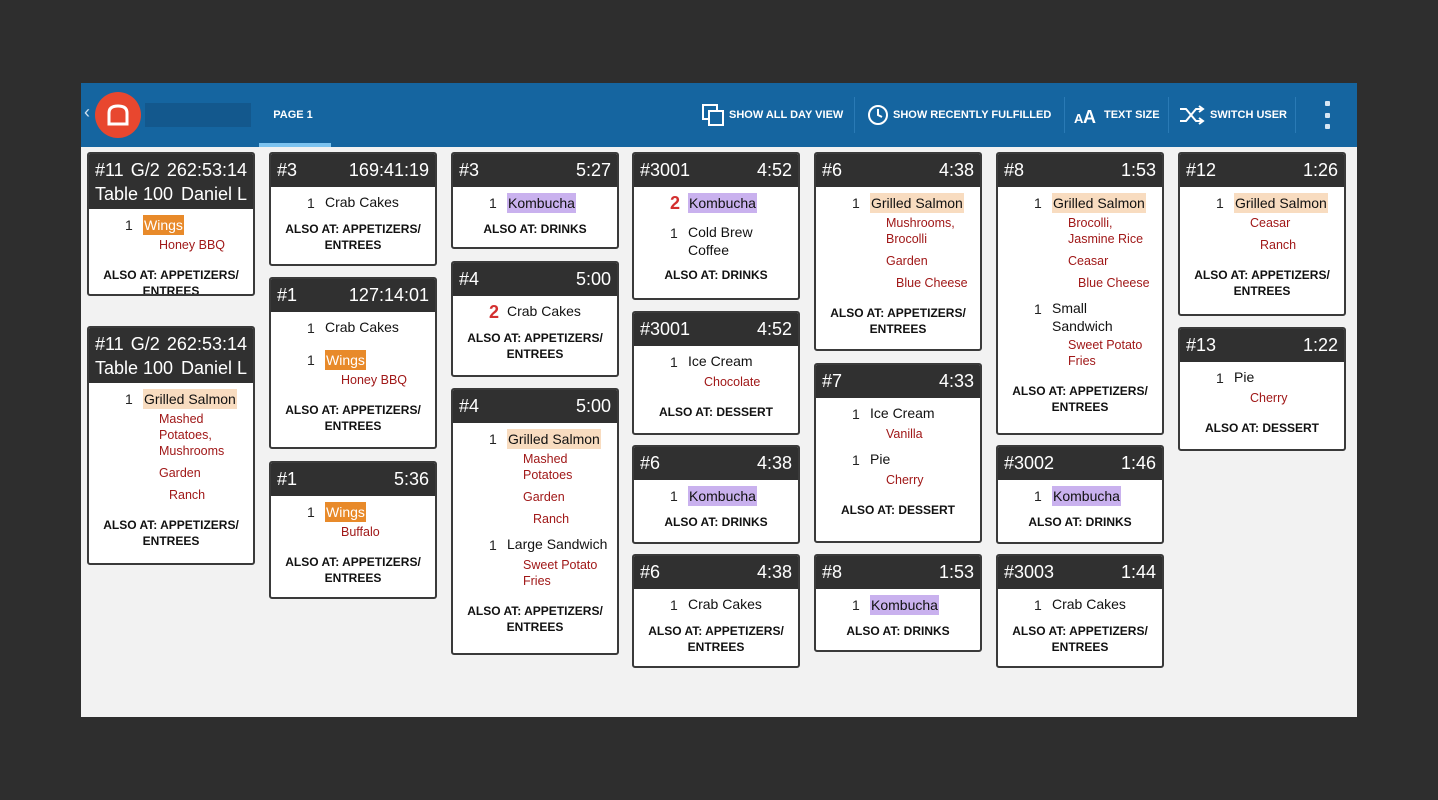 This screenshot has width=1438, height=800. I want to click on ticket-header: #1 5:36, so click(353, 479).